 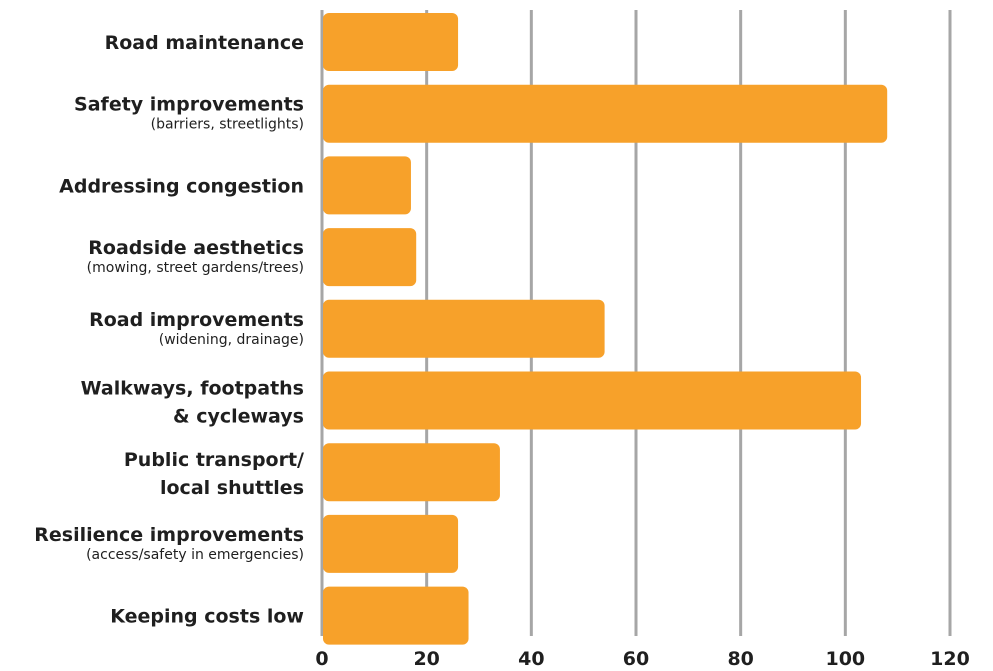 I want to click on tick-label-60: 60, so click(x=636, y=659).